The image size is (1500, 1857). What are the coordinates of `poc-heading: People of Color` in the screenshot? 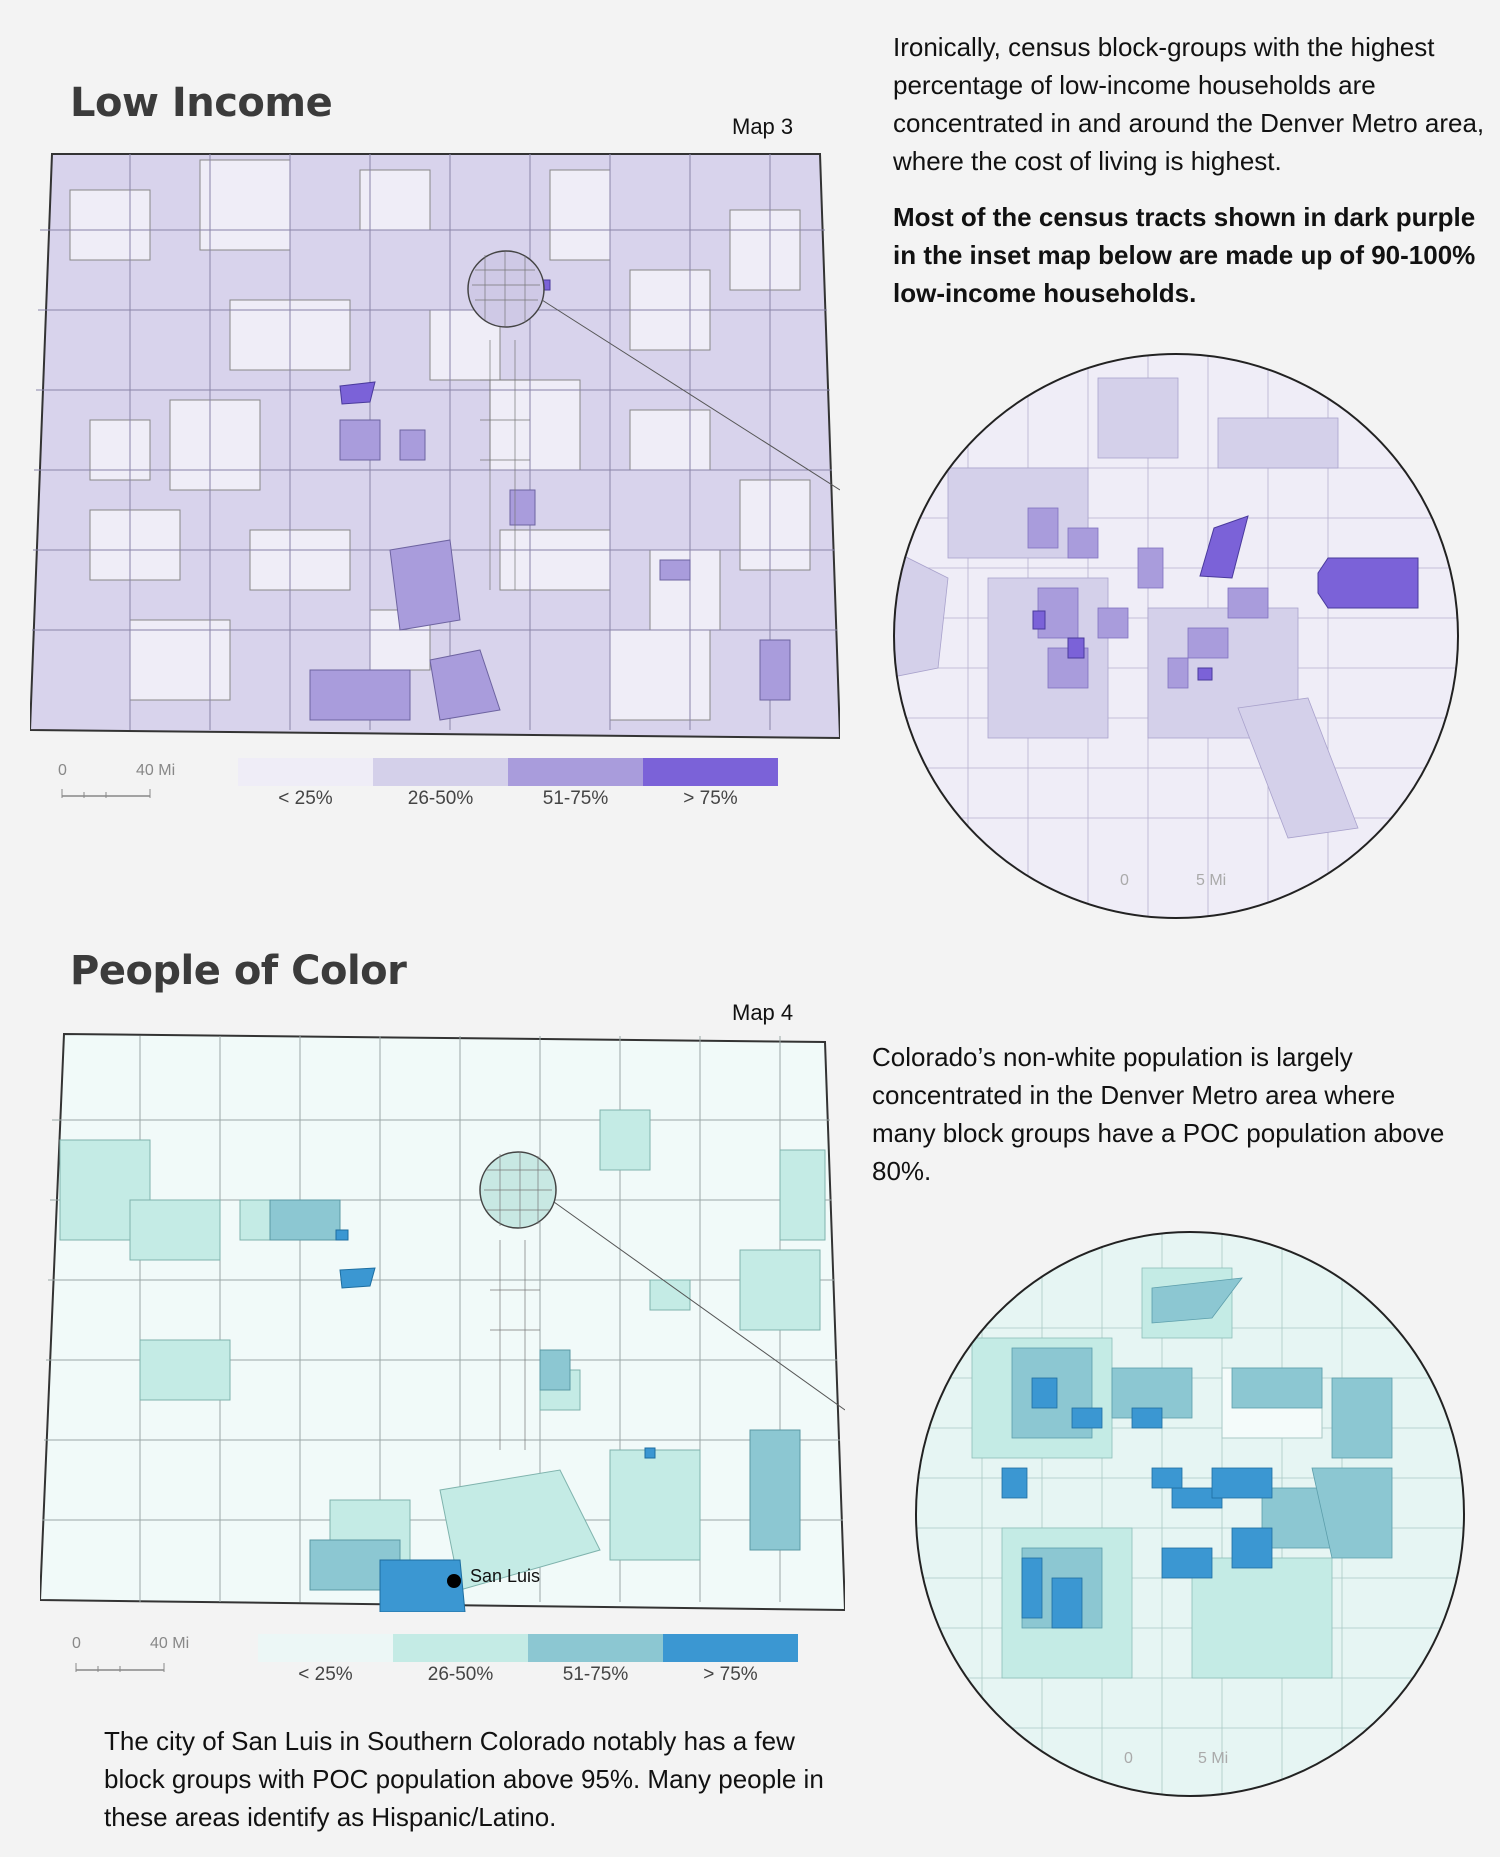 It's located at (238, 971).